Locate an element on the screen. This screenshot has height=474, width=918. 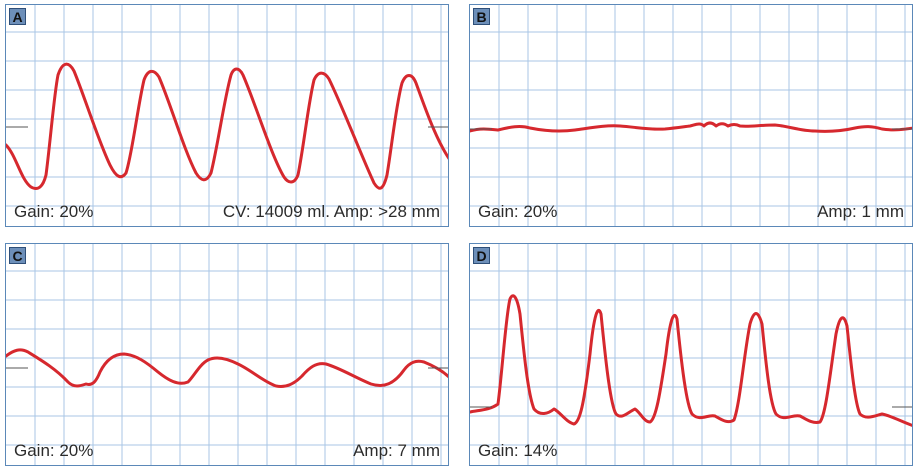
gain-label-b: Gain: 20% is located at coordinates (518, 211).